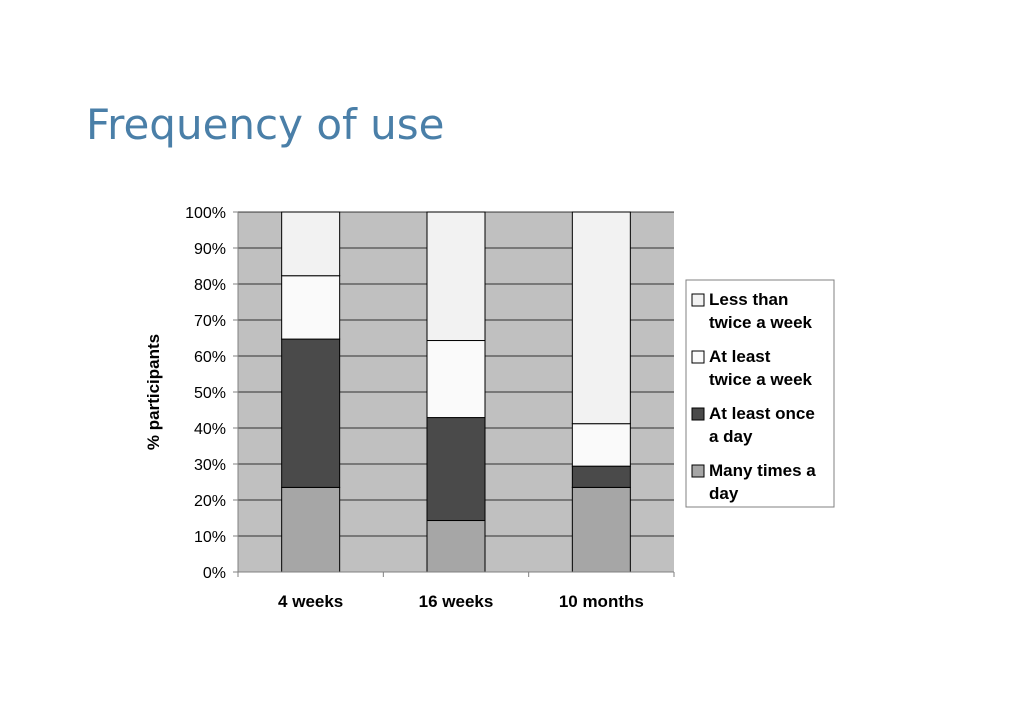 This screenshot has height=708, width=1023. What do you see at coordinates (205, 213) in the screenshot?
I see `y-tick-label: 100%` at bounding box center [205, 213].